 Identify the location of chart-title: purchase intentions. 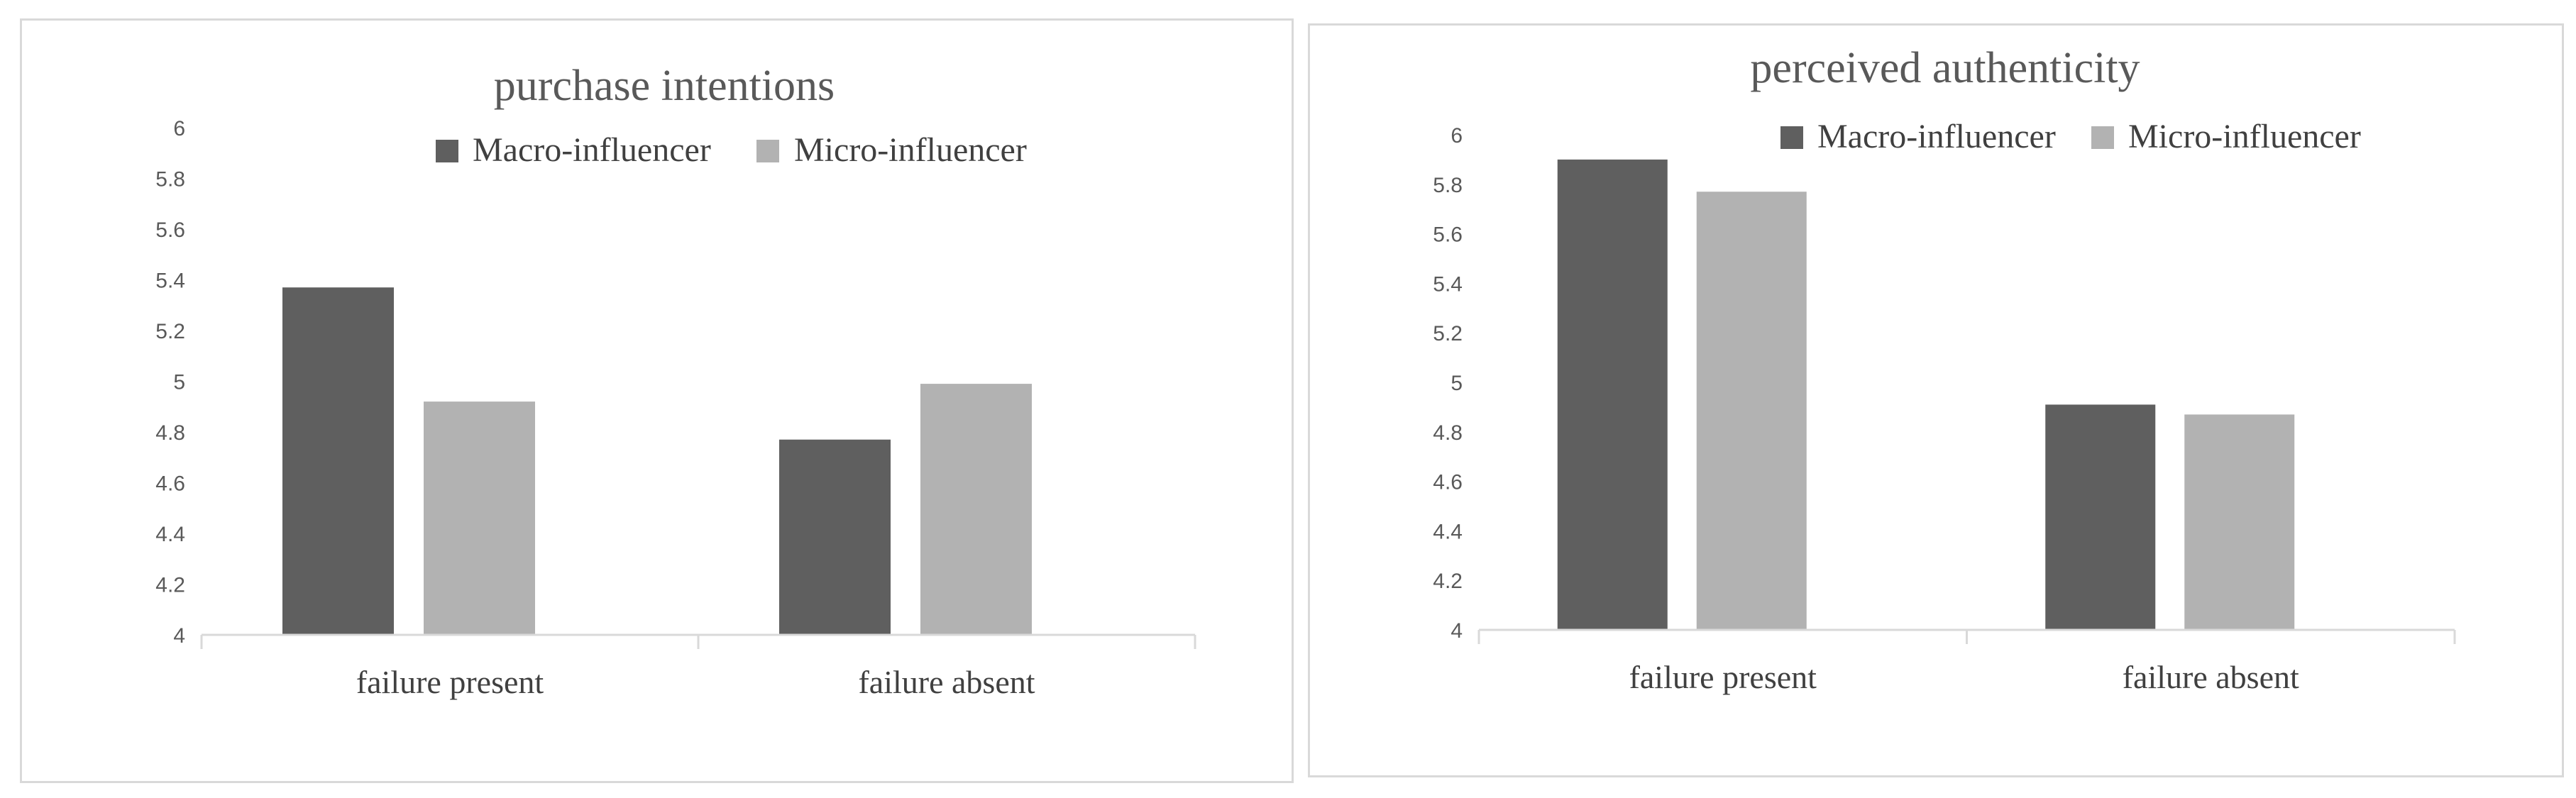
(664, 86).